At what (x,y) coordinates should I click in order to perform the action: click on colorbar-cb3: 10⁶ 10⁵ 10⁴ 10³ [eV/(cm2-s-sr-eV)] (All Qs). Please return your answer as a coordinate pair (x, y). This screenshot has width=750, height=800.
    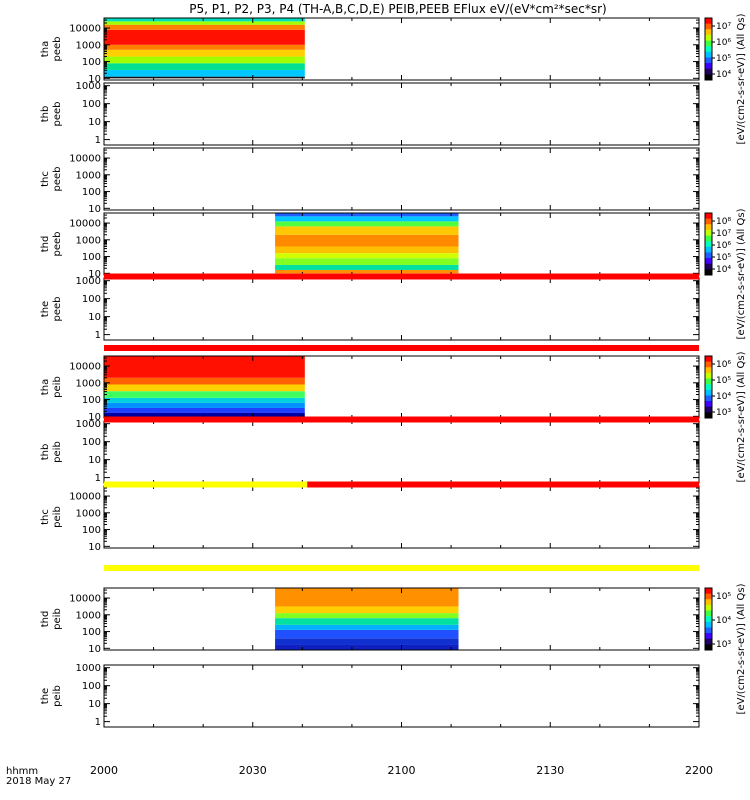
    Looking at the image, I should click on (725, 416).